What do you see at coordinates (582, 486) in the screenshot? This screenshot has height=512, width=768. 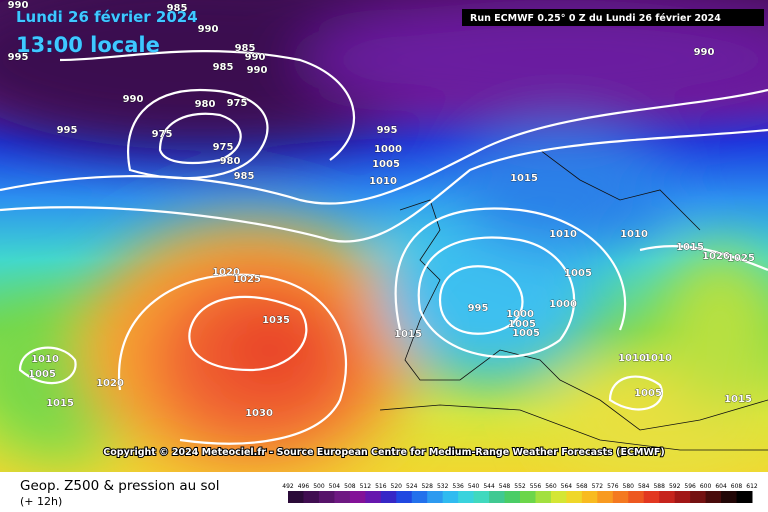 I see `scale-label: 568` at bounding box center [582, 486].